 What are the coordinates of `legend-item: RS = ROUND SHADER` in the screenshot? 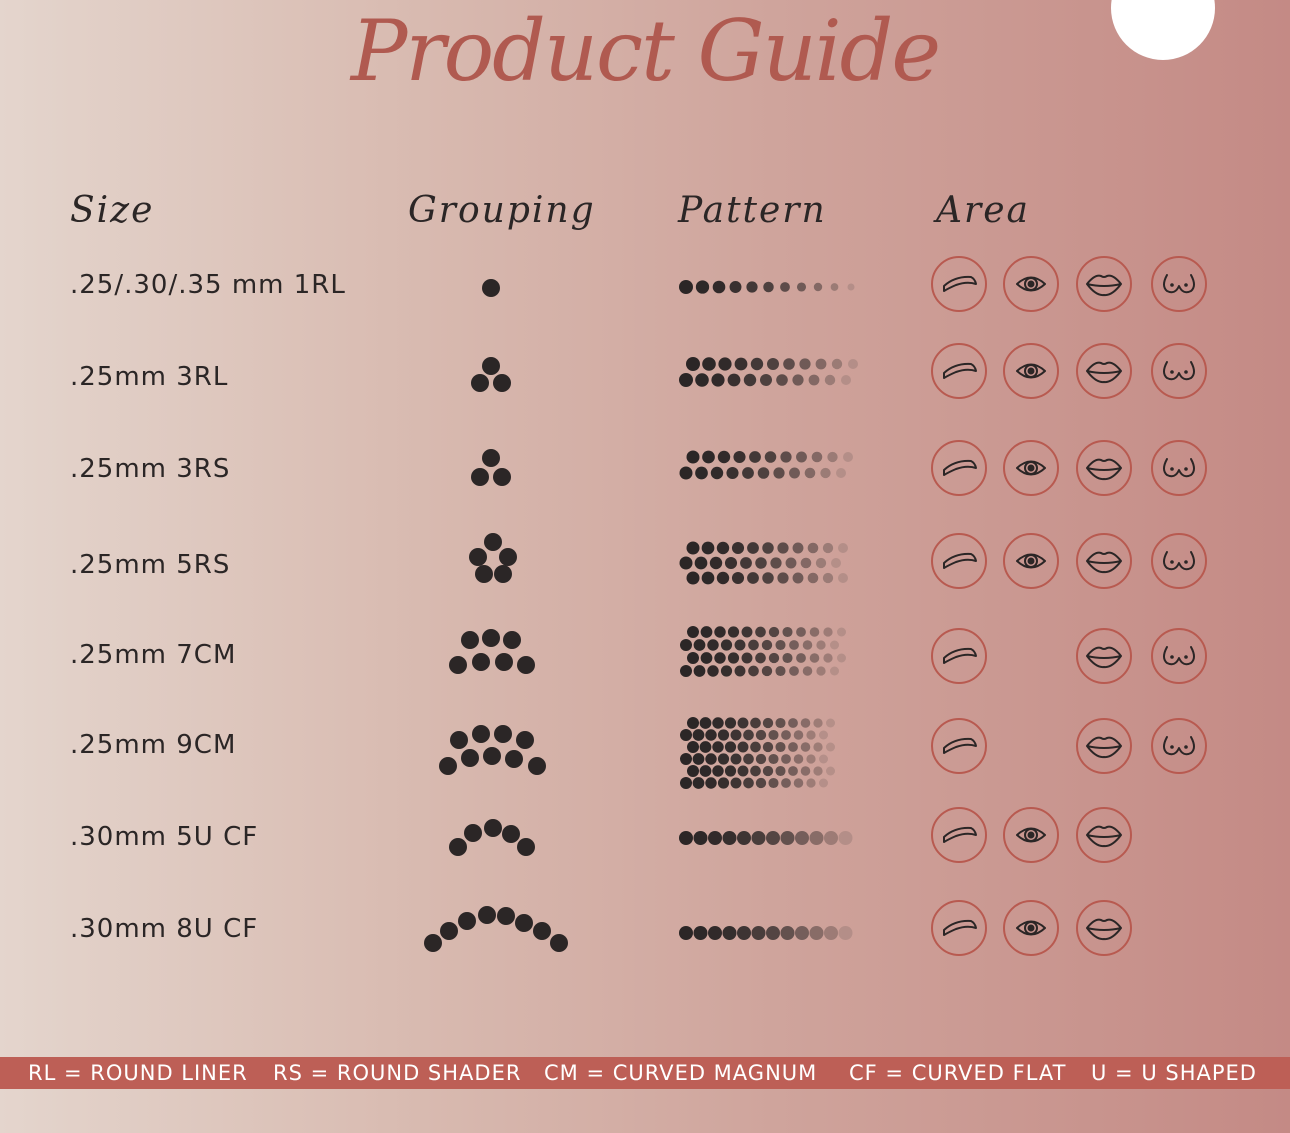 It's located at (397, 1073).